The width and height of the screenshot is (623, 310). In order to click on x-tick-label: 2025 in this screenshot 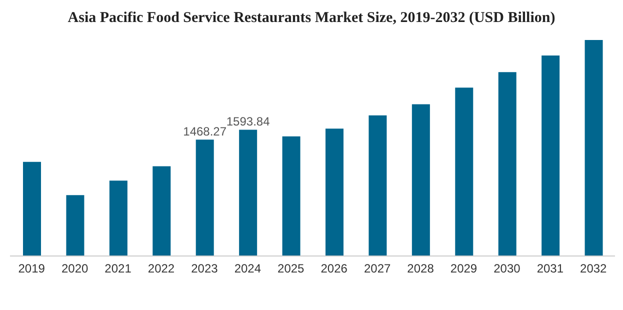, I will do `click(291, 269)`.